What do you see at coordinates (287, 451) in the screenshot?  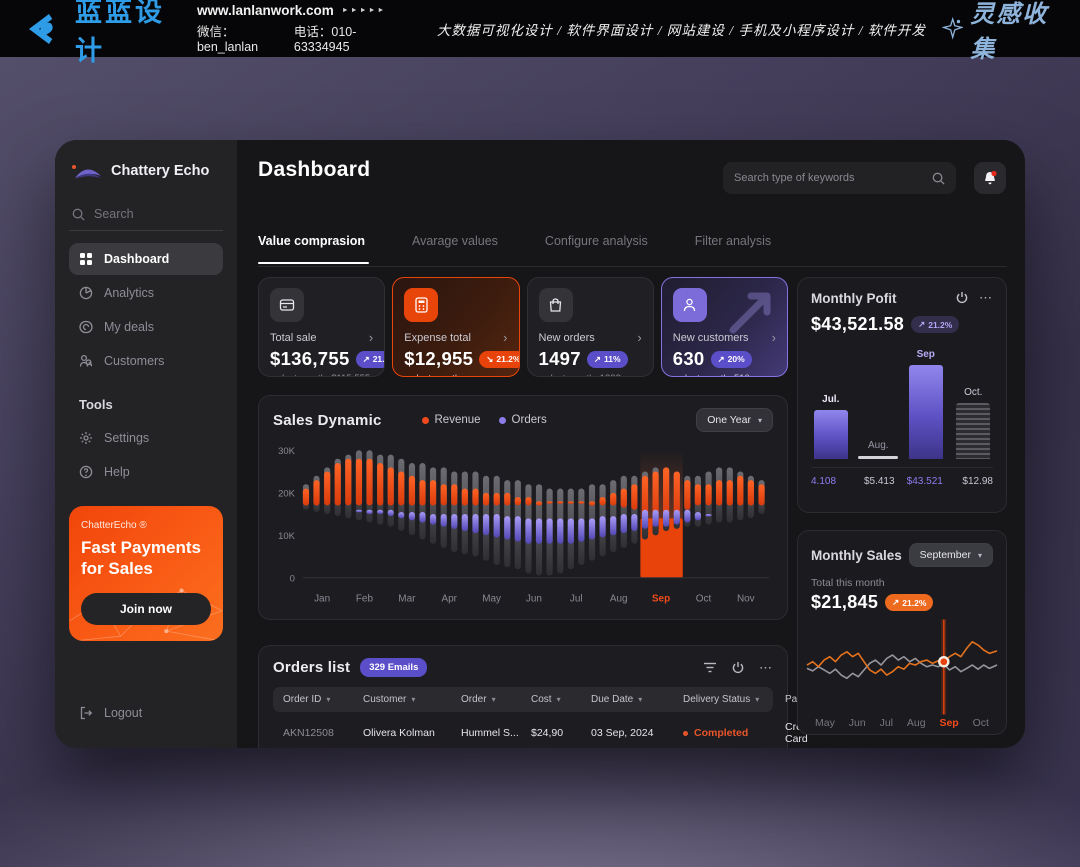 I see `svg-text: 30K` at bounding box center [287, 451].